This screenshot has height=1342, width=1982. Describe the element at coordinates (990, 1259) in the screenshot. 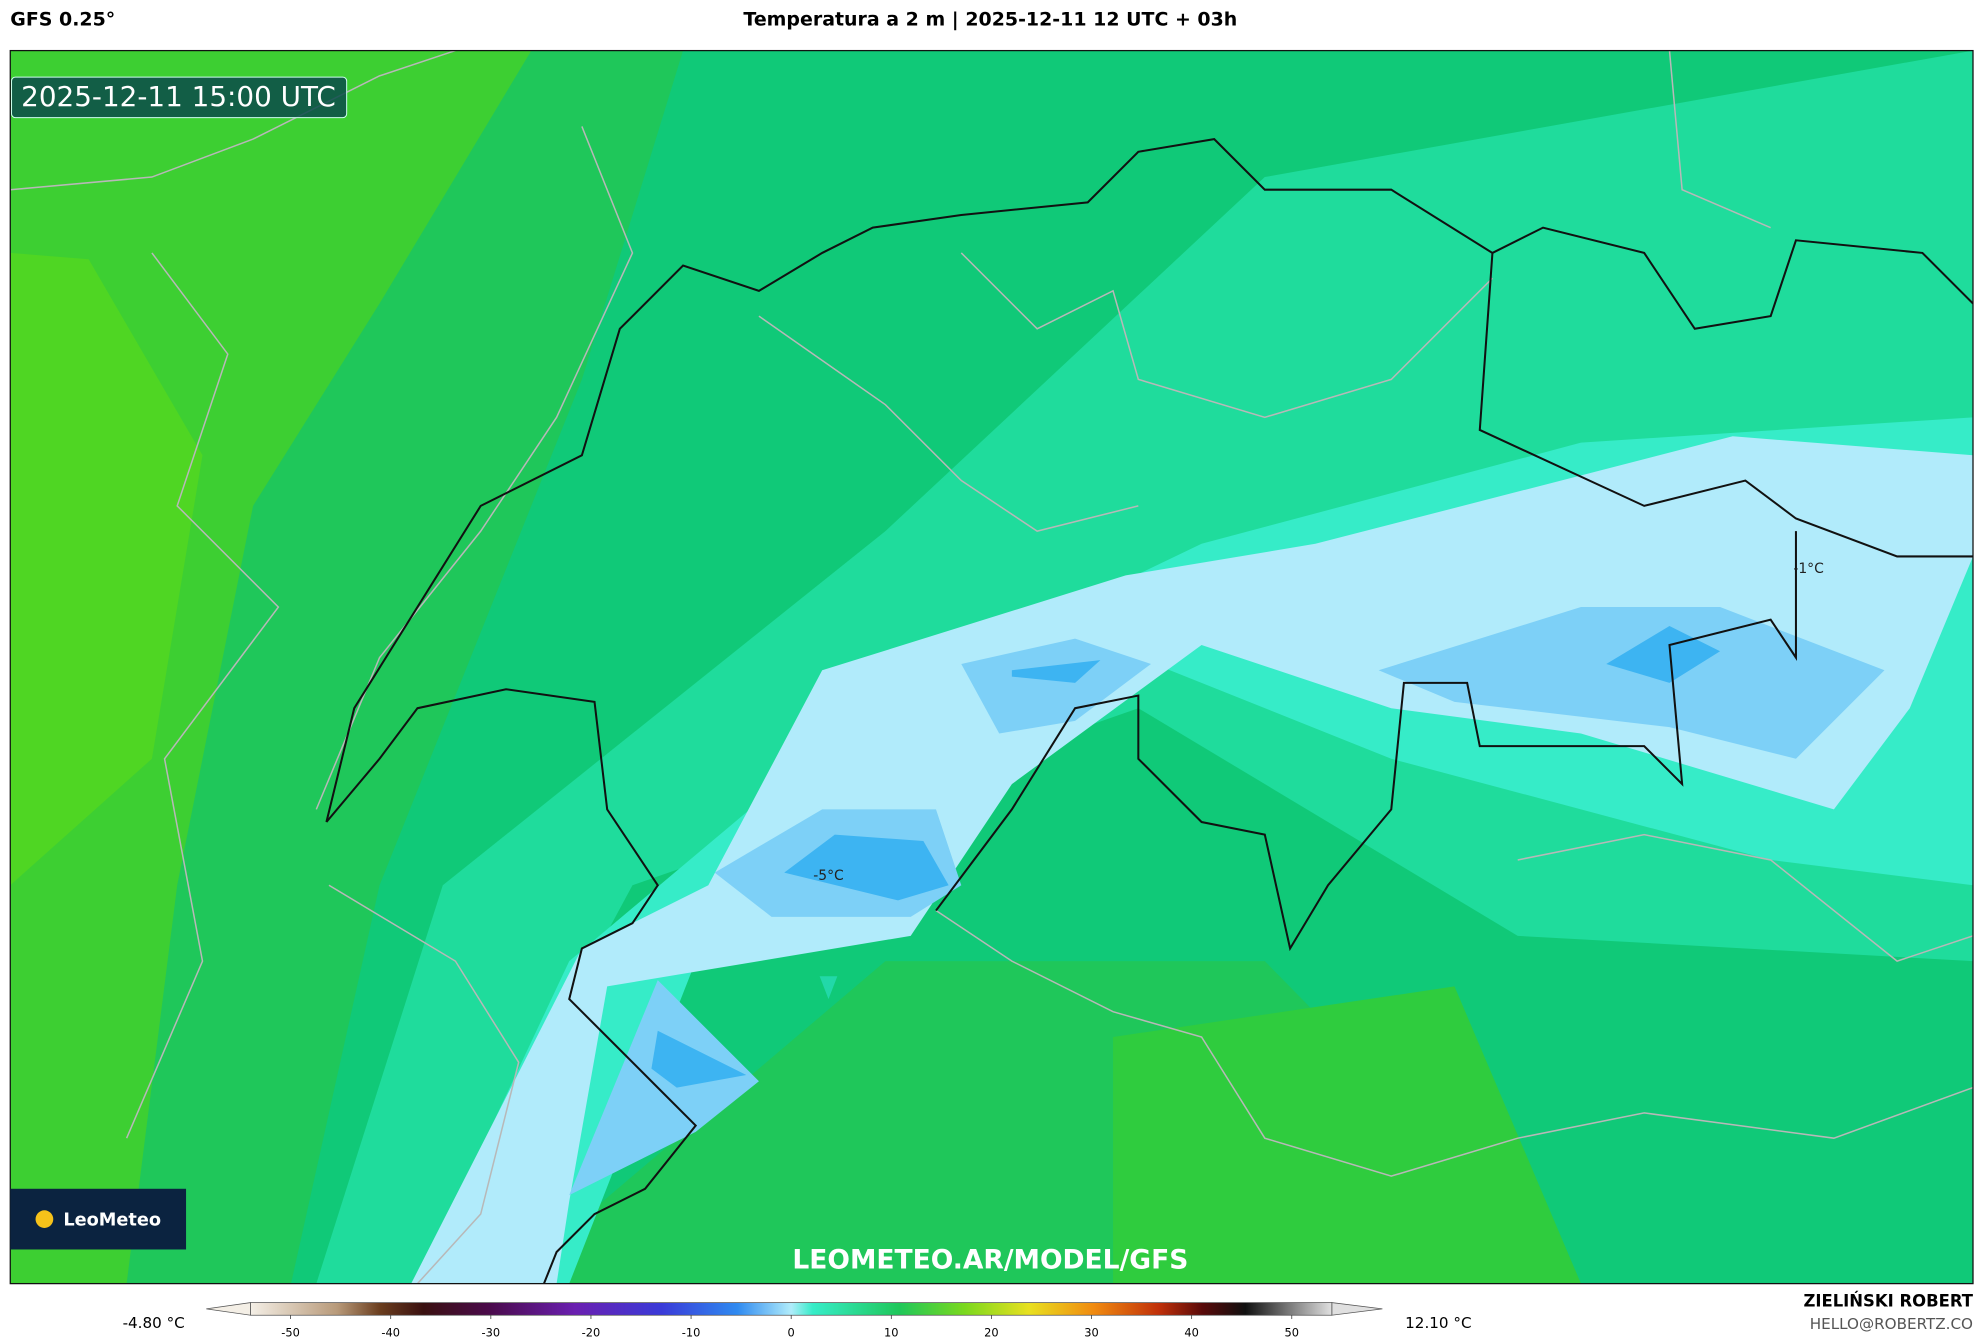

I see `watermark: LEOMETEO.AR/MODEL/GFS` at that location.